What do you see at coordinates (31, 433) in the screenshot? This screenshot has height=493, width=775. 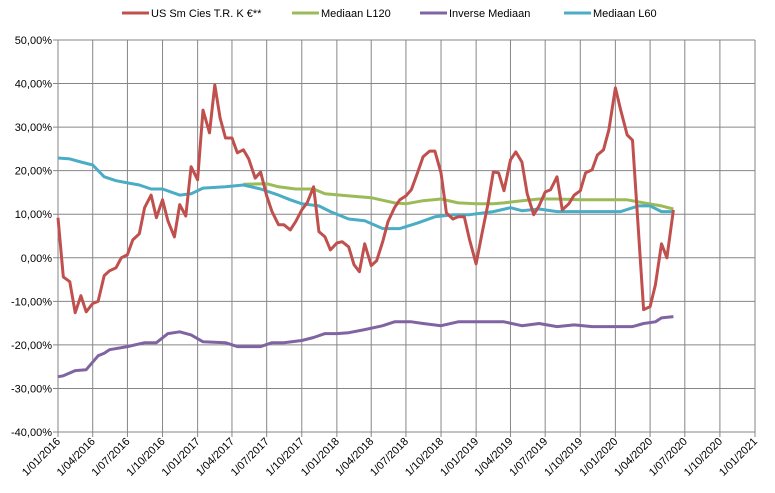 I see `y-tick-label: -40,00%` at bounding box center [31, 433].